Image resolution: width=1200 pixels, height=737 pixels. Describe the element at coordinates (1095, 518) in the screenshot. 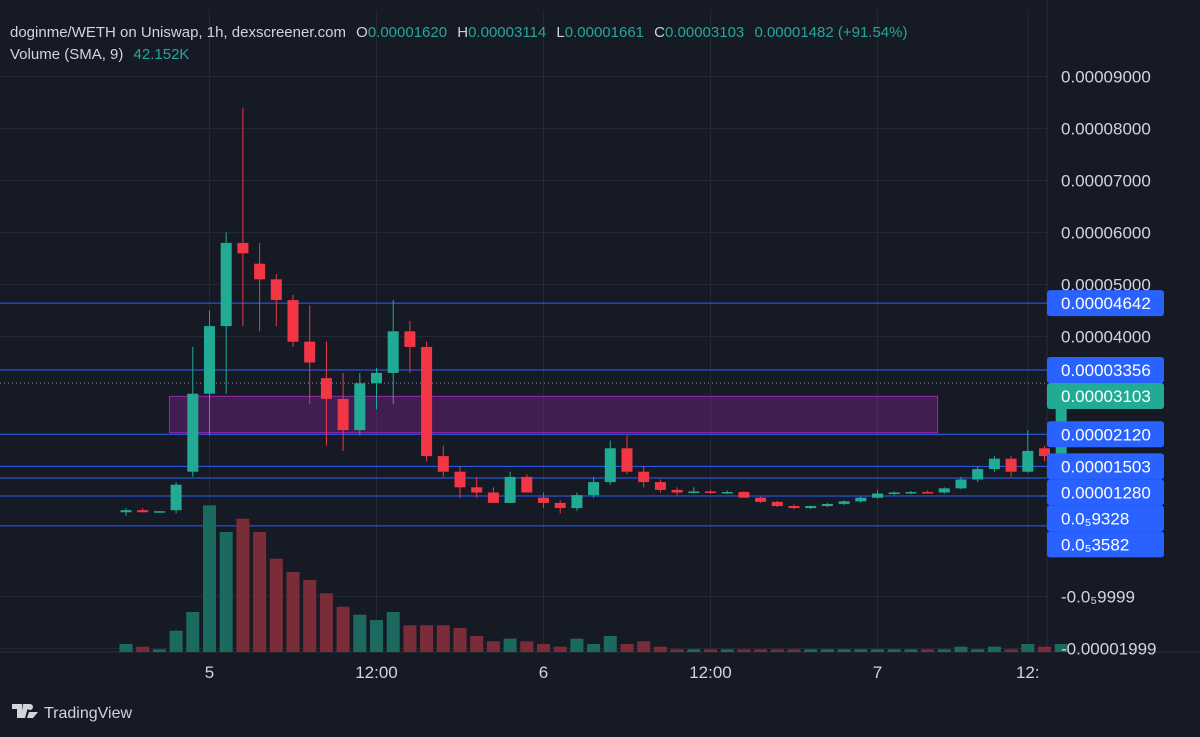

I see `level-price-label: 0.0₅9328` at that location.